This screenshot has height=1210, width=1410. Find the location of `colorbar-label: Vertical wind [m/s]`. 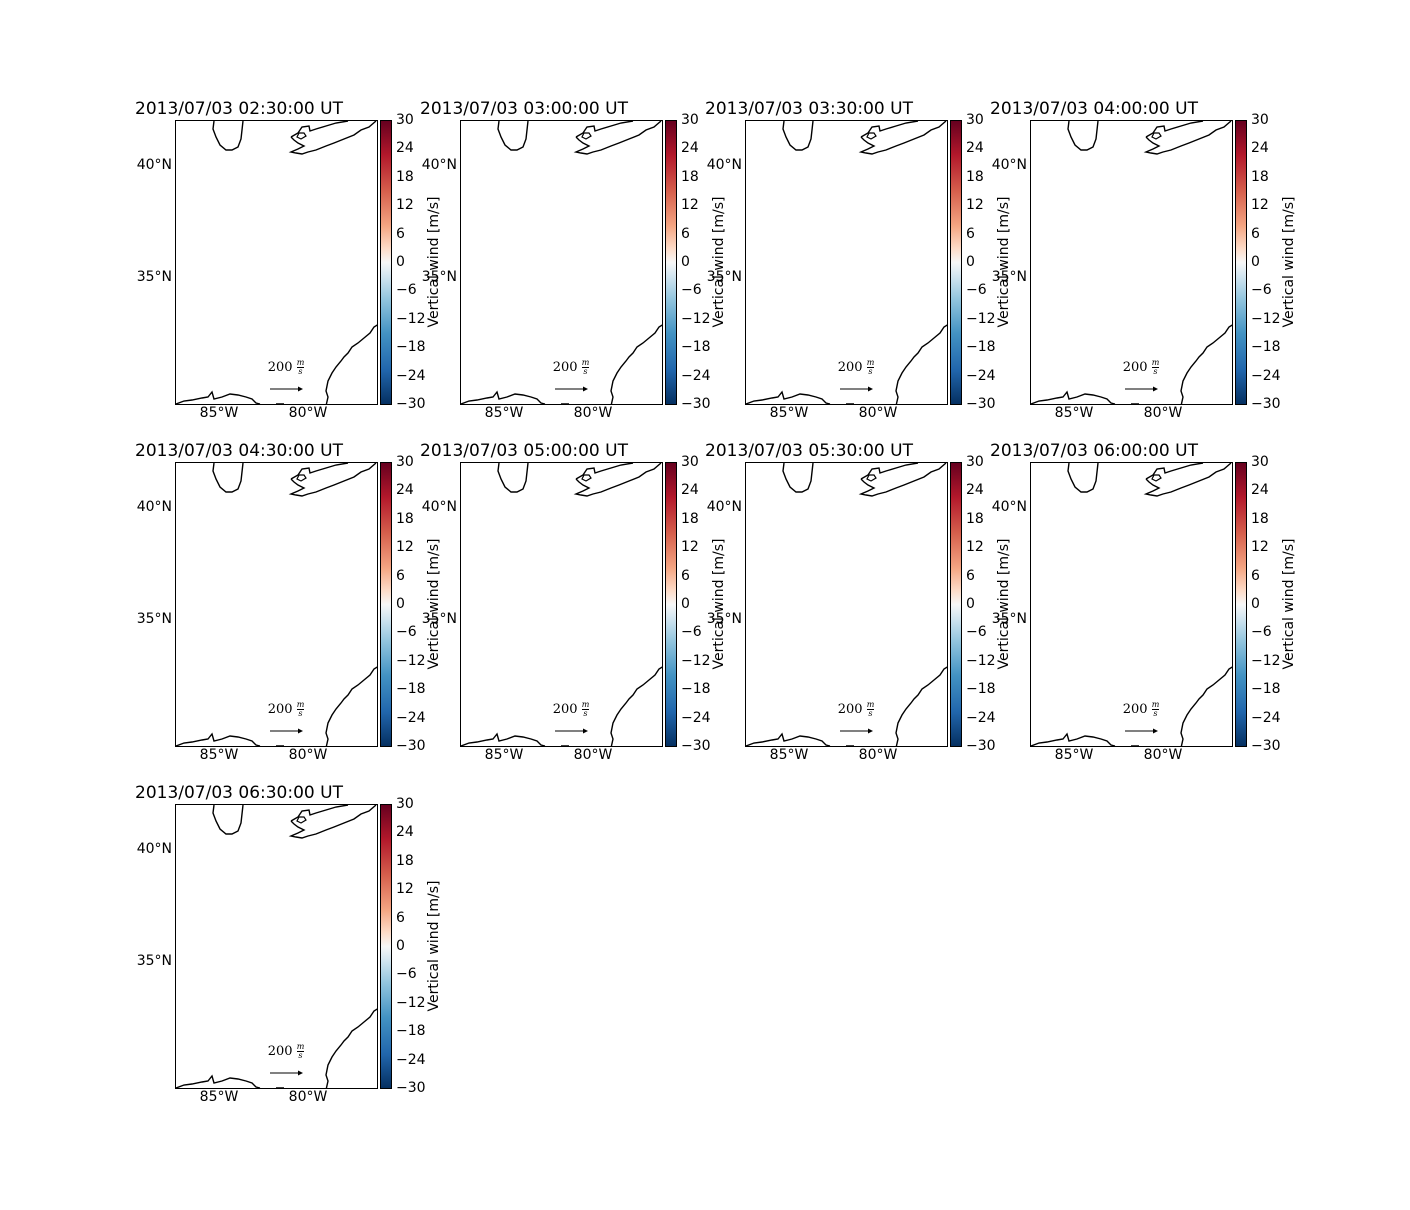

colorbar-label: Vertical wind [m/s] is located at coordinates (434, 946).